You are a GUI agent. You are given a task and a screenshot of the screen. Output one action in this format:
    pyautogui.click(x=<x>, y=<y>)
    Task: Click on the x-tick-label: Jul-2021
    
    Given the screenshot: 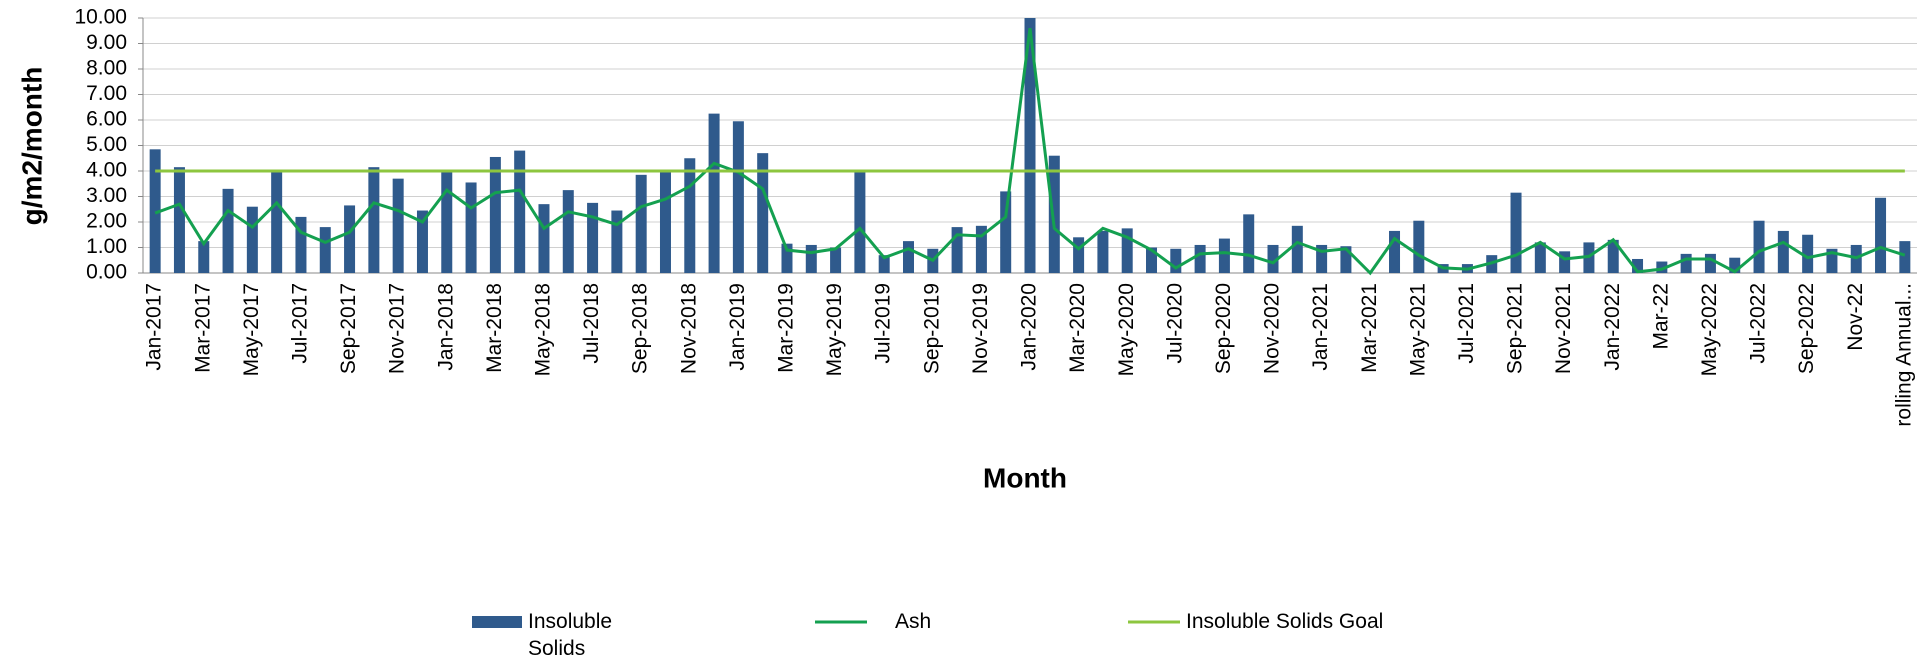 What is the action you would take?
    pyautogui.click(x=1466, y=323)
    